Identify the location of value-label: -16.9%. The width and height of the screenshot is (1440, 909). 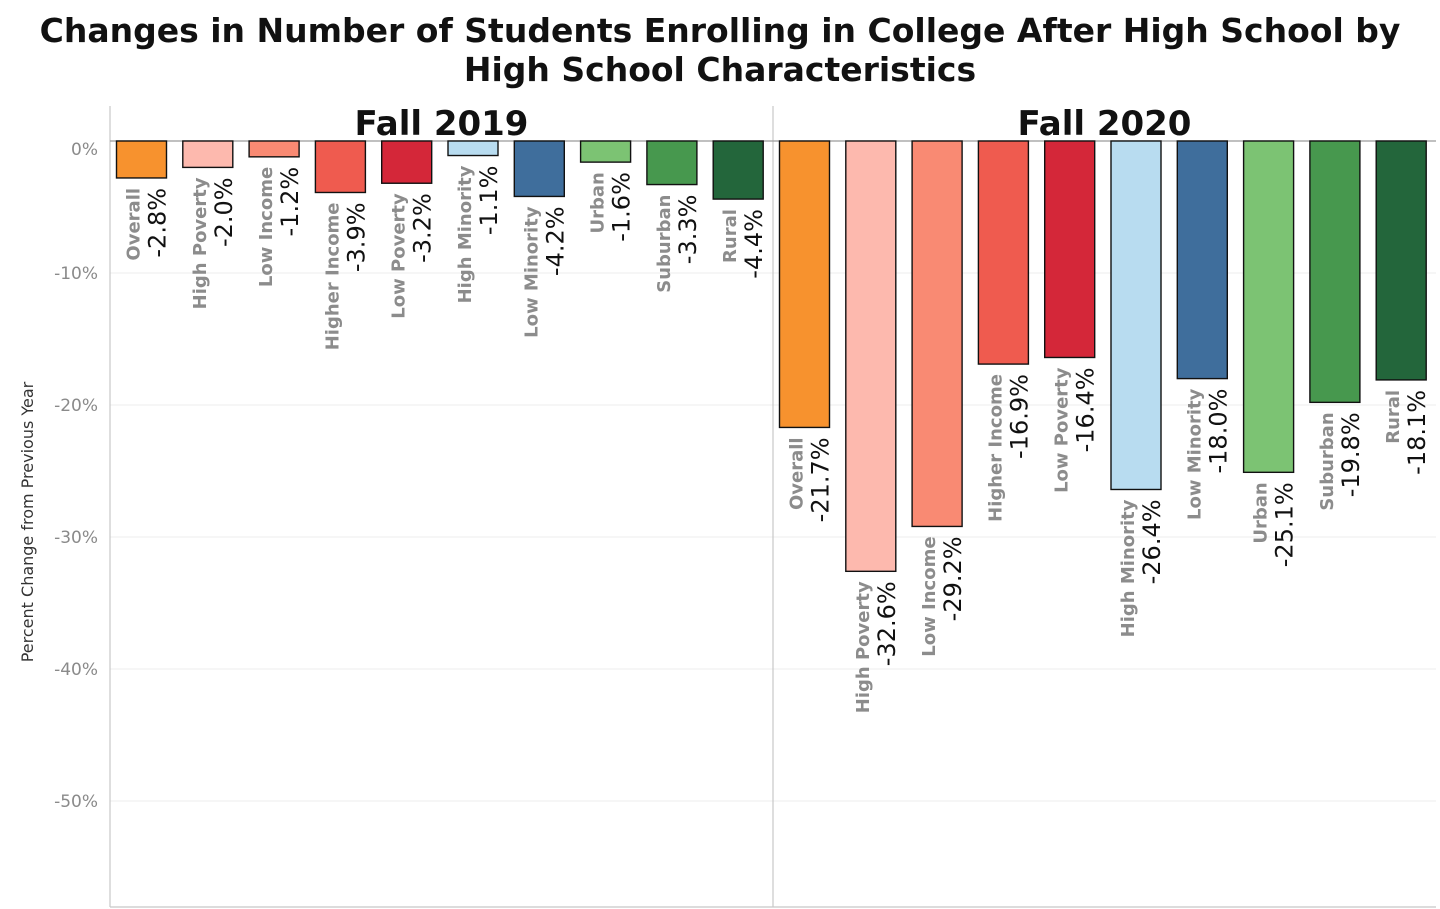
(1019, 416).